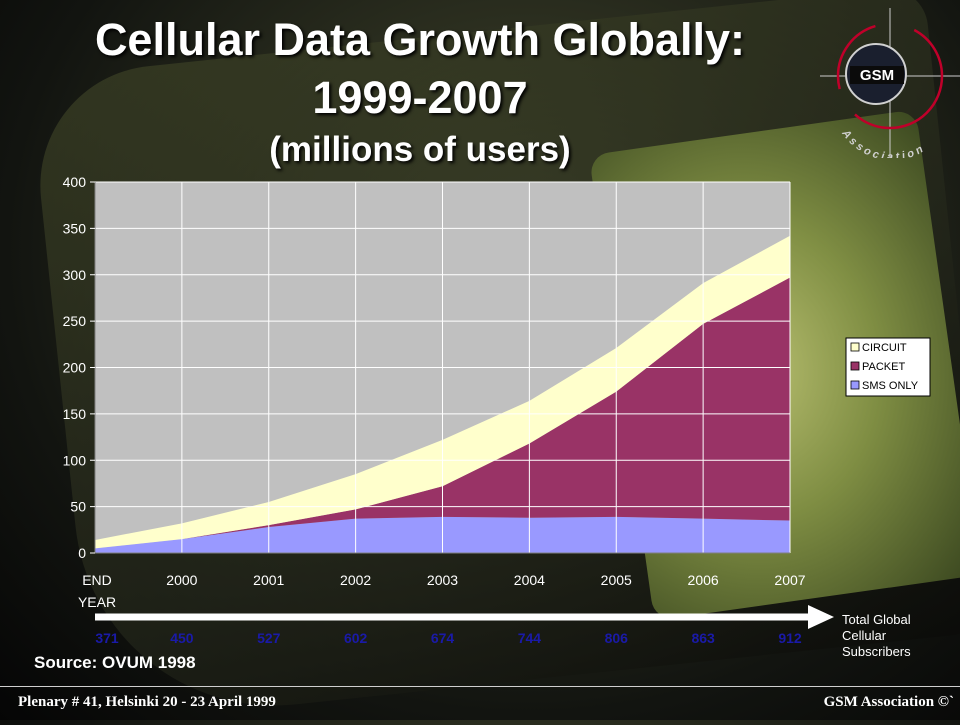 Image resolution: width=960 pixels, height=725 pixels. Describe the element at coordinates (269, 638) in the screenshot. I see `subscriber-count-label: 527` at that location.